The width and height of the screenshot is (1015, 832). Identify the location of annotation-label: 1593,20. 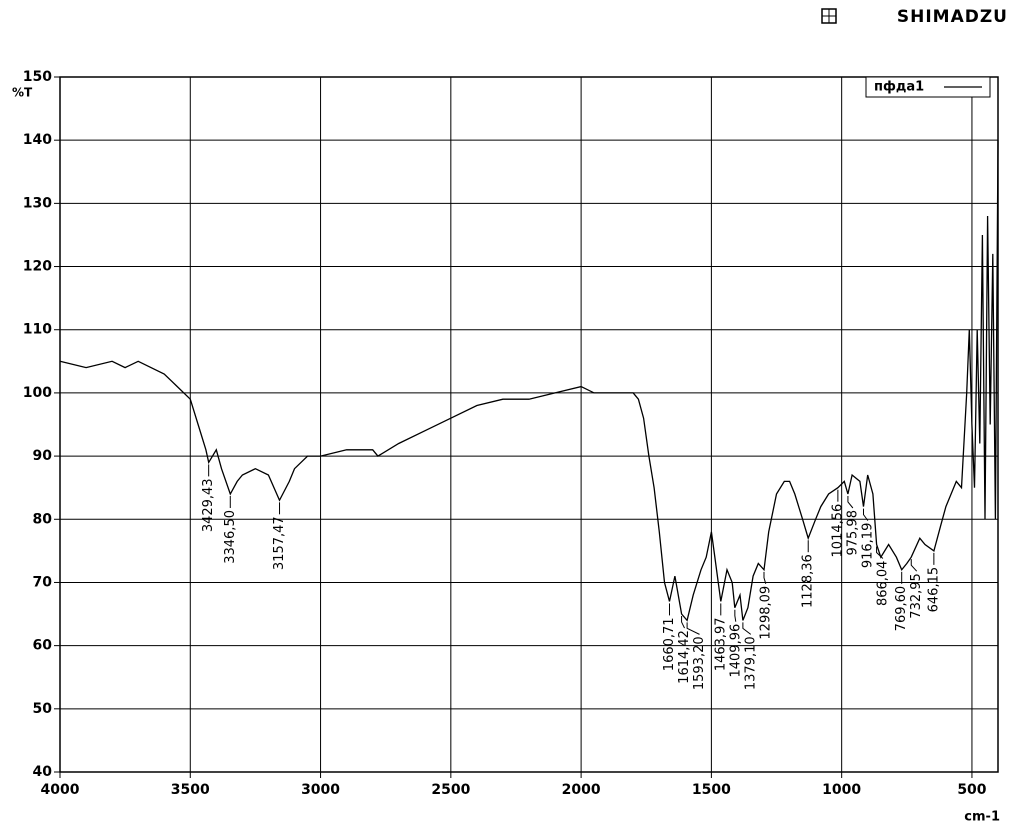
(699, 663).